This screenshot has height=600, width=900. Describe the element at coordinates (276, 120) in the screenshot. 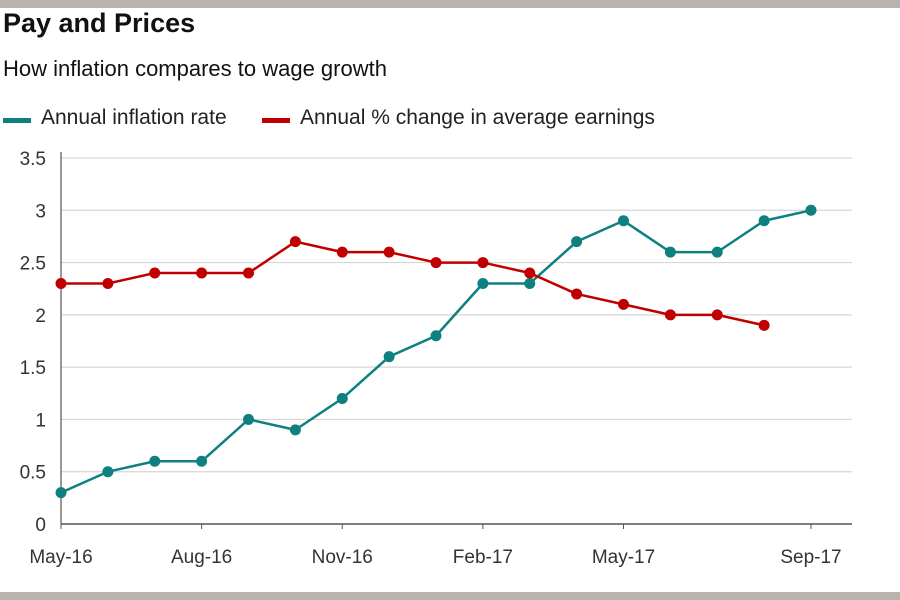

I see `legend-swatch-earnings` at that location.